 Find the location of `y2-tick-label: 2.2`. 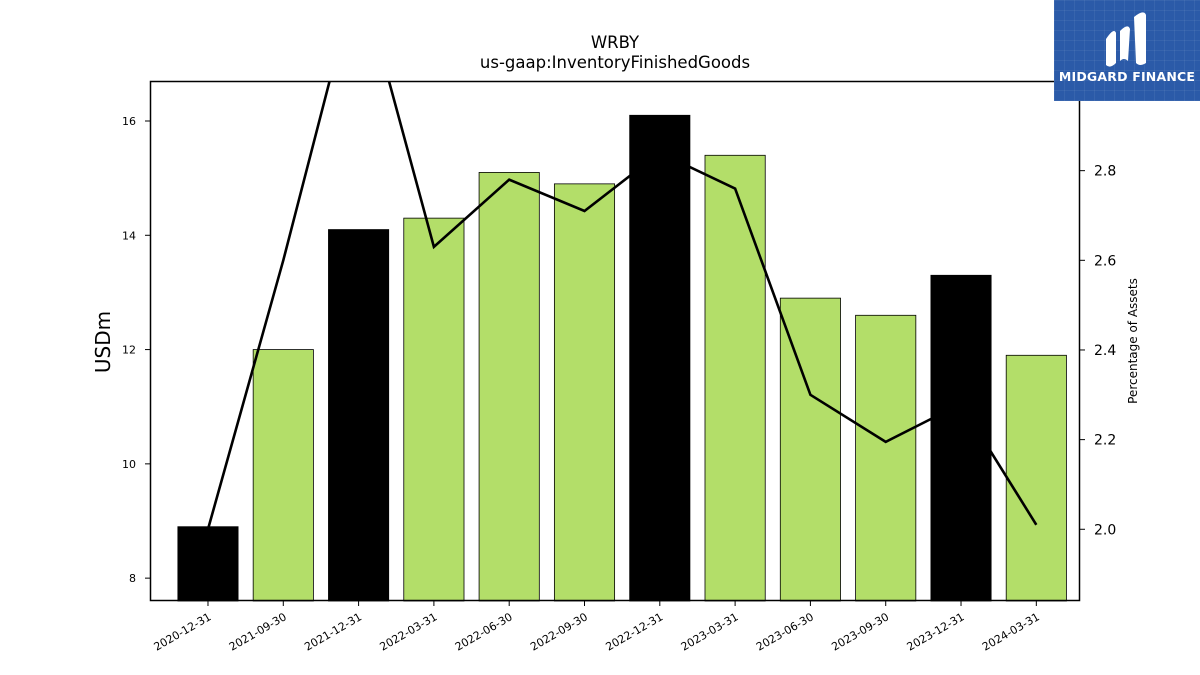

y2-tick-label: 2.2 is located at coordinates (1105, 441).